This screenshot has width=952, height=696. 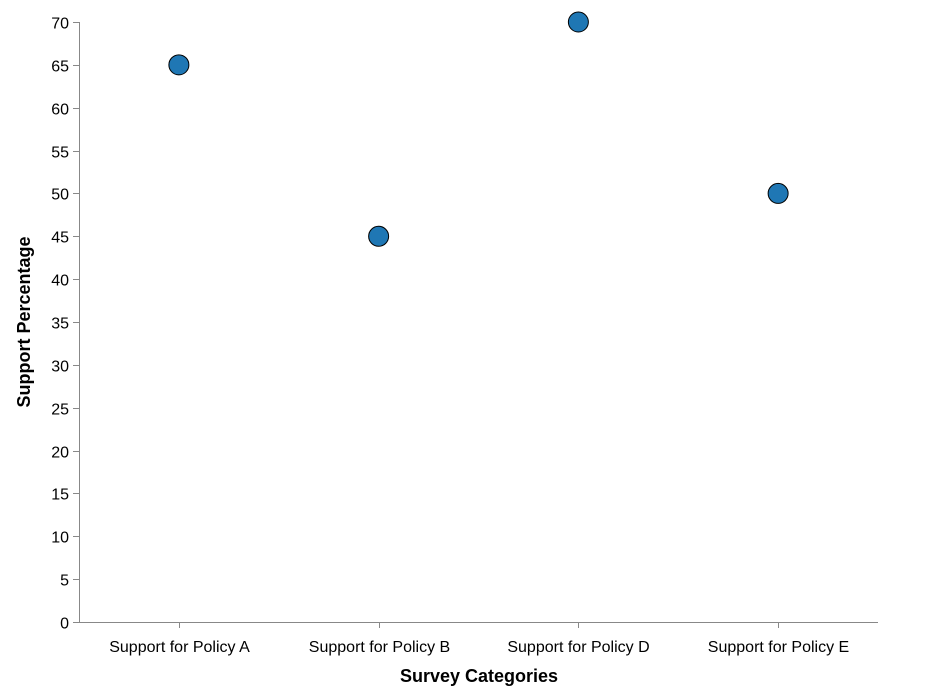 I want to click on y-tick-label: 40, so click(x=60, y=281).